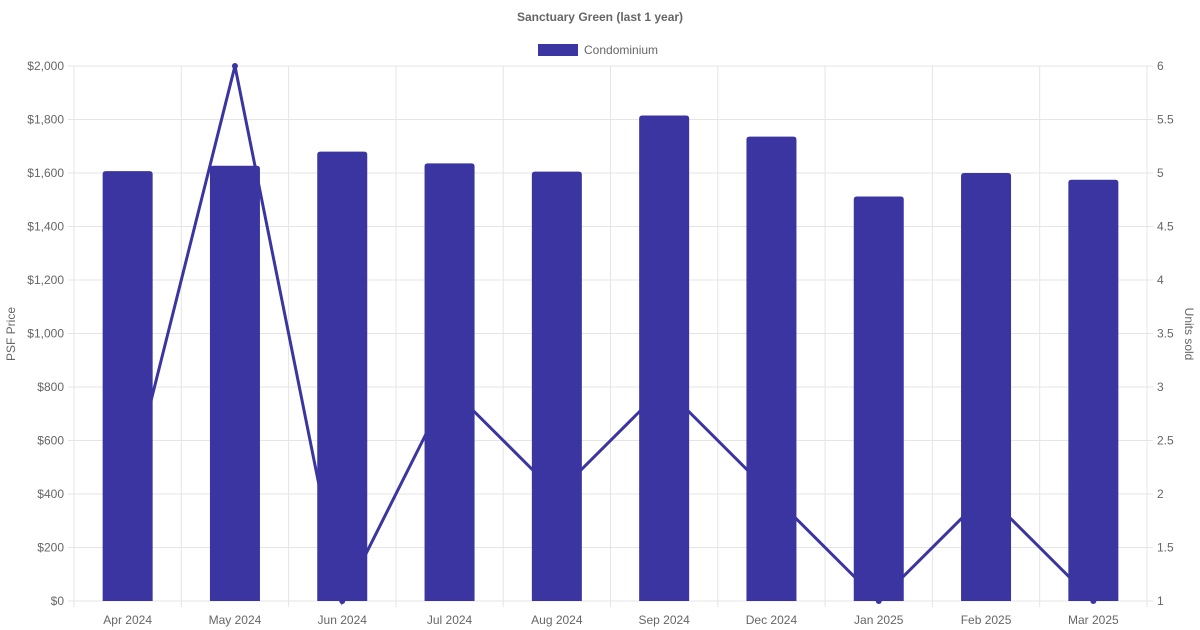  Describe the element at coordinates (557, 620) in the screenshot. I see `x-tick-label: Aug 2024` at that location.